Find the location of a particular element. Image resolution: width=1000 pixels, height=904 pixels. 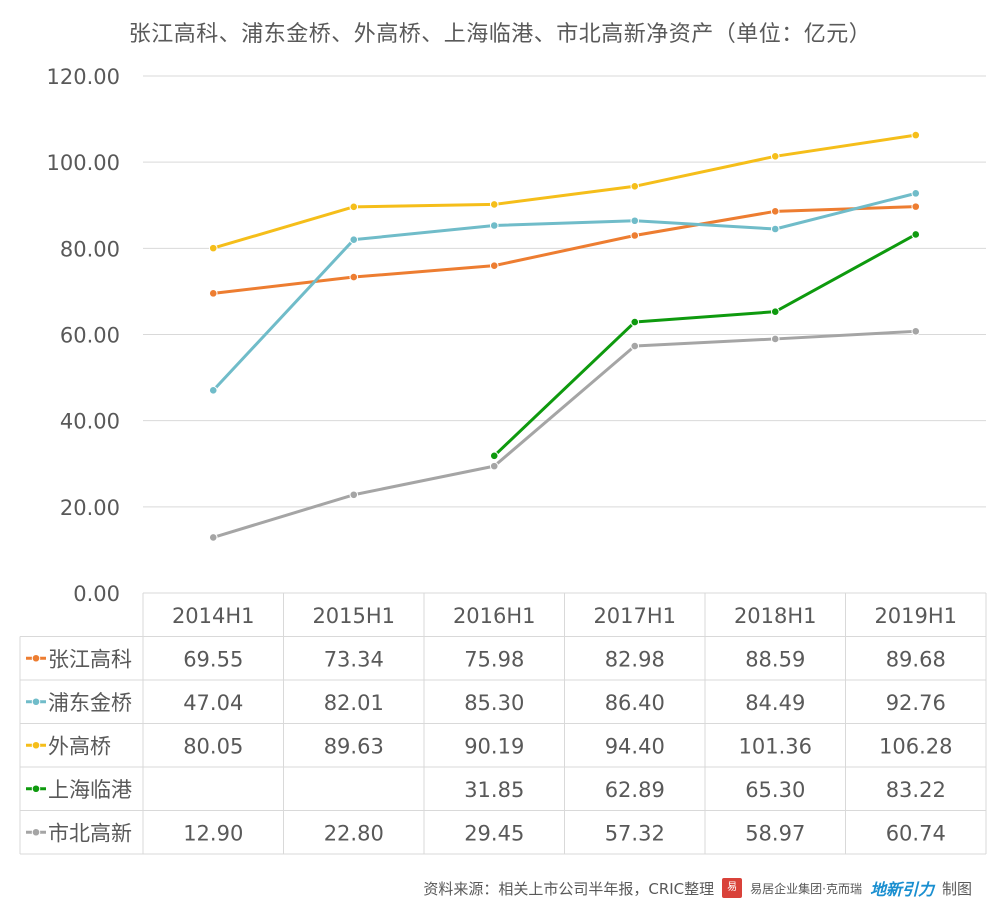

data-label: 22.80 is located at coordinates (354, 833).